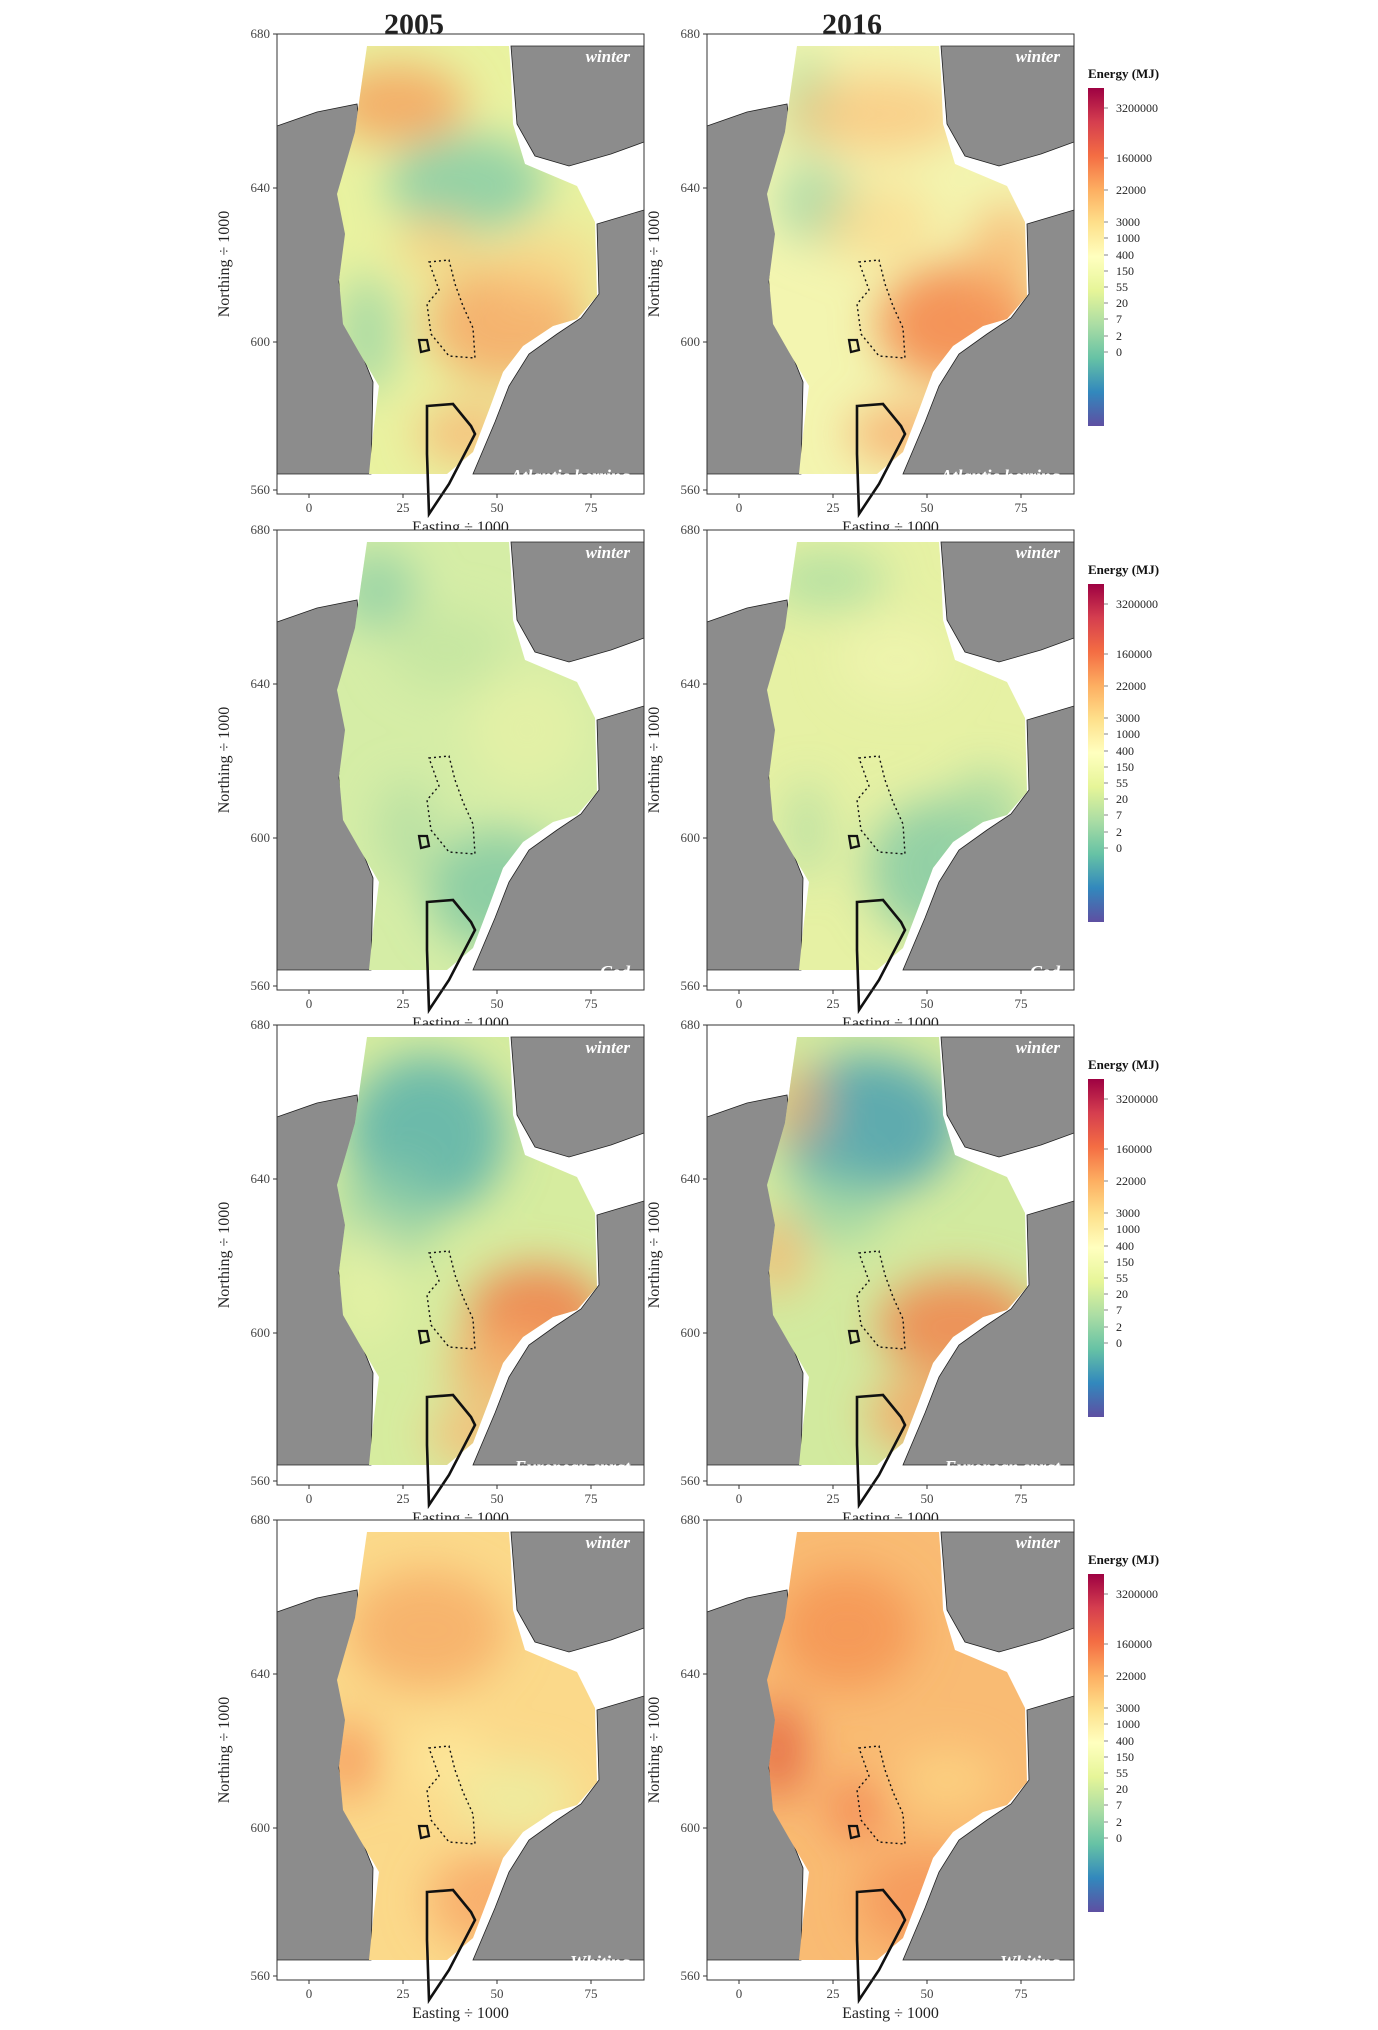 The image size is (1378, 2030). What do you see at coordinates (890, 2013) in the screenshot?
I see `x-axis-title: Easting ÷ 1000` at bounding box center [890, 2013].